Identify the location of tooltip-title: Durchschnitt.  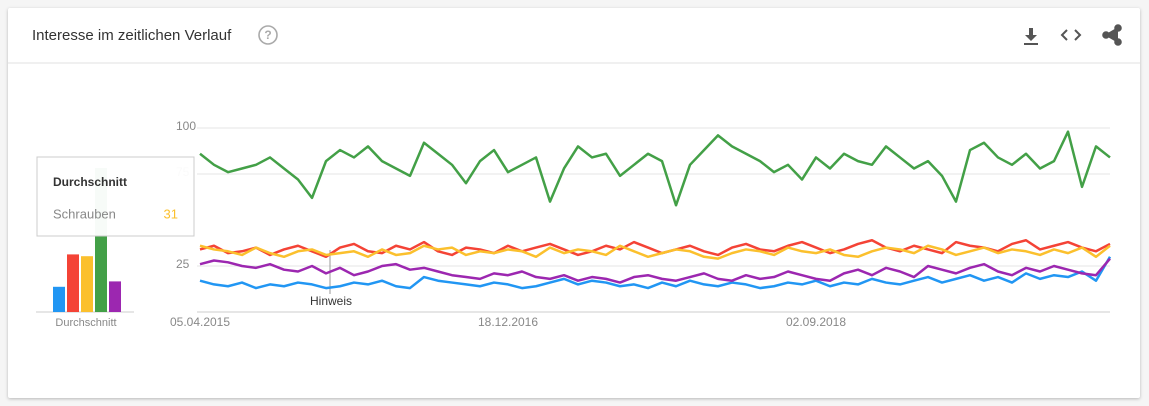
(90, 182).